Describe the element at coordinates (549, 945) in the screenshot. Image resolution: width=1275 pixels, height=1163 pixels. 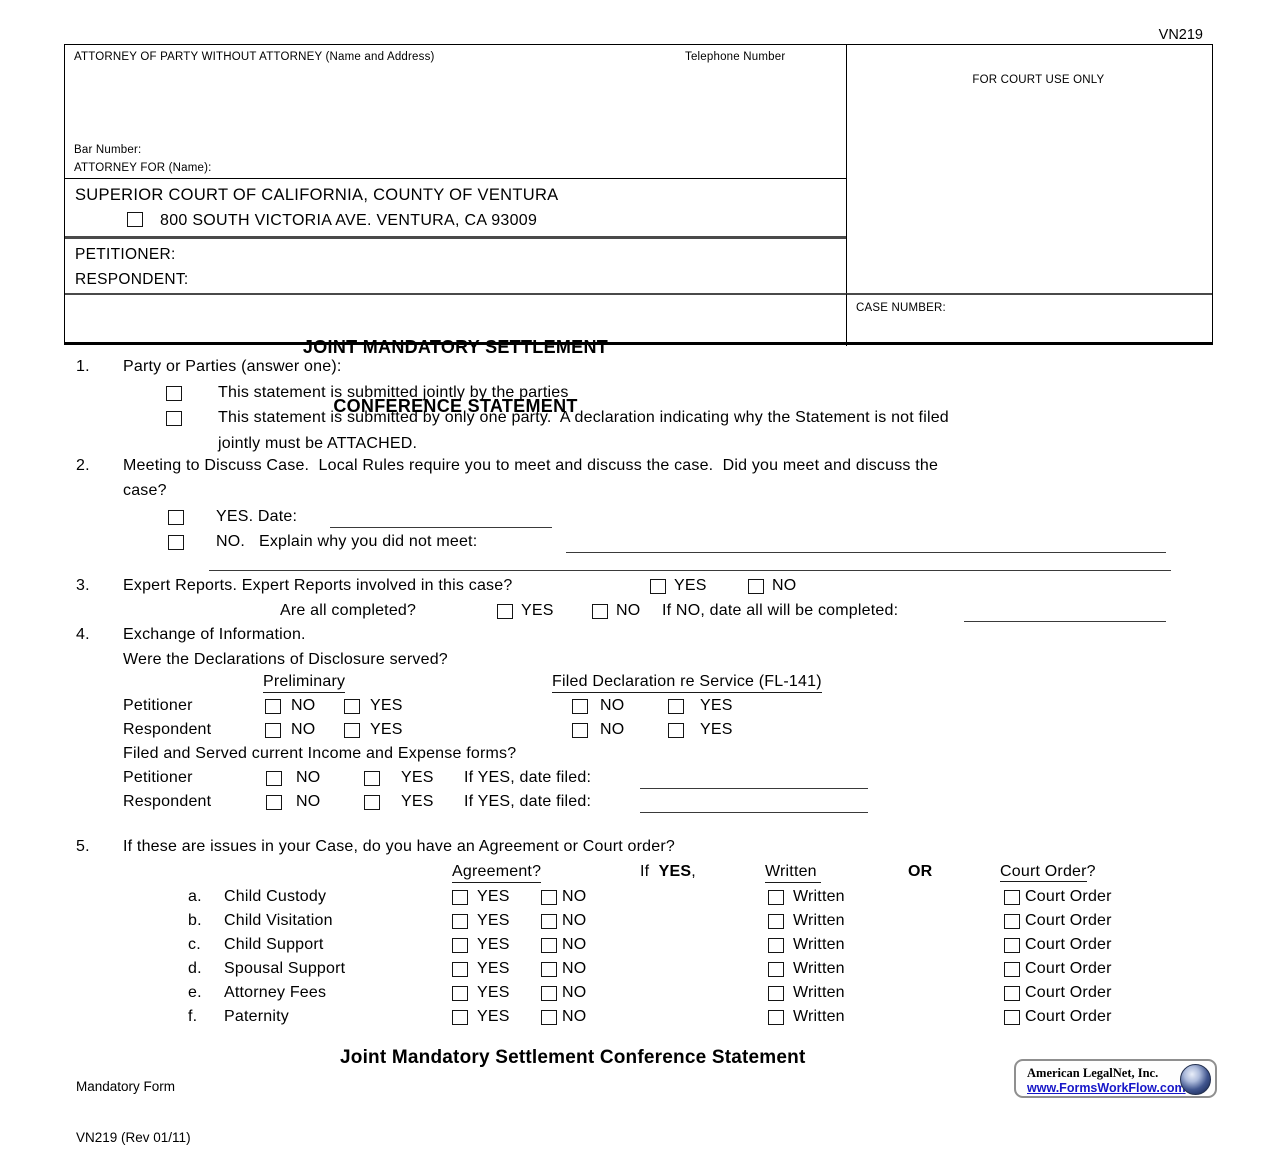
I see `sec5-c-no-checkbox` at that location.